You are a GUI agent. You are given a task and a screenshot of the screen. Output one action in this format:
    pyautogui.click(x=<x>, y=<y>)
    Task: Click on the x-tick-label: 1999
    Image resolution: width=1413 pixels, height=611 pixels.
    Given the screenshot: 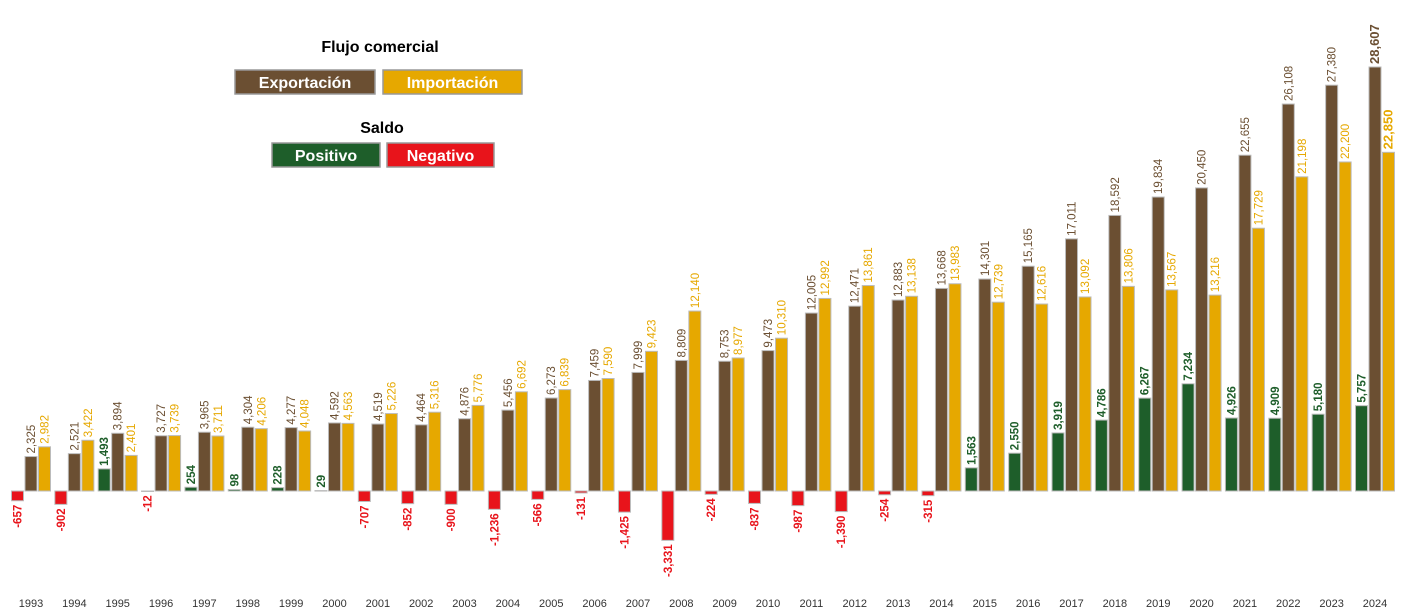 What is the action you would take?
    pyautogui.click(x=291, y=604)
    